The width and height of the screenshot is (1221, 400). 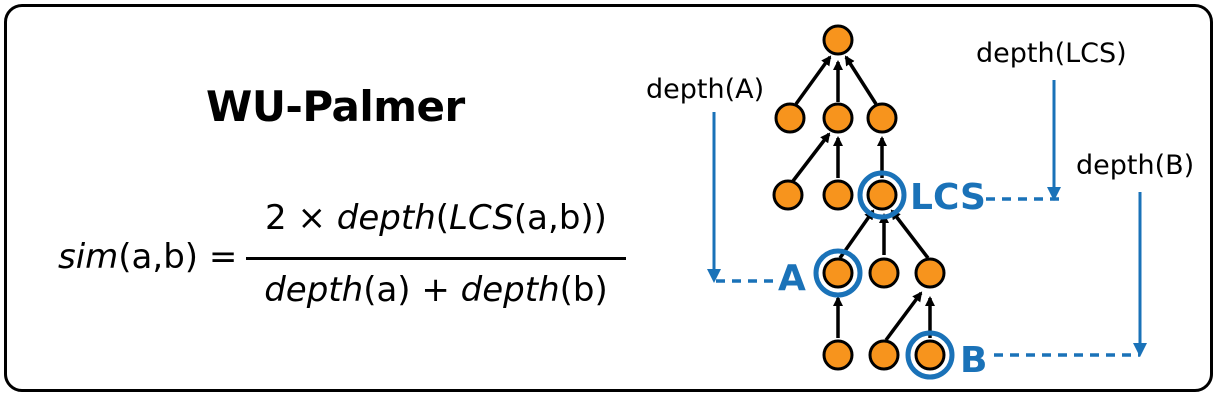 What do you see at coordinates (790, 118) in the screenshot?
I see `node-l1a` at bounding box center [790, 118].